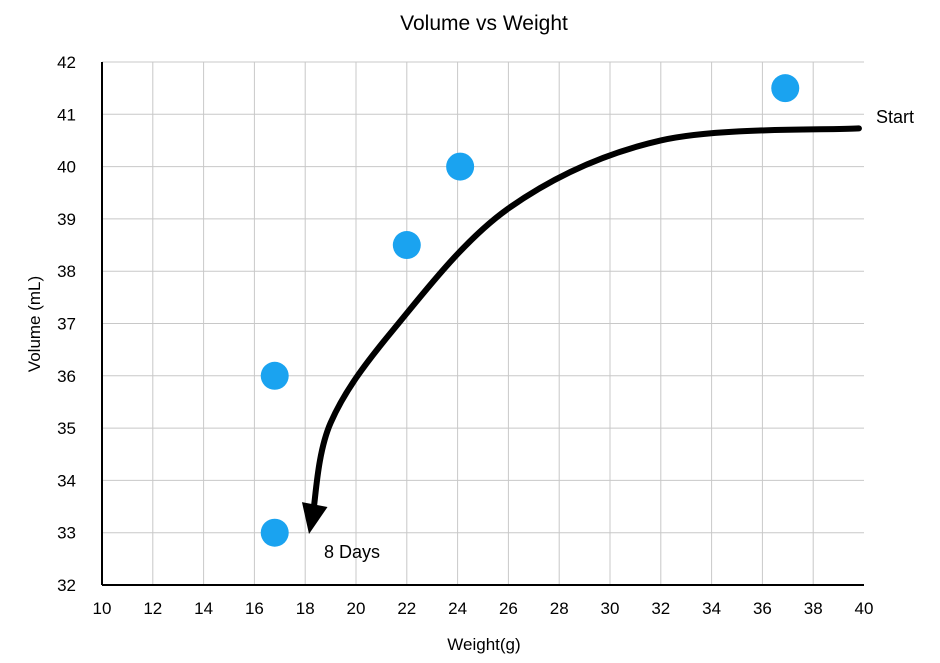 This screenshot has width=940, height=663. I want to click on x-tick-label: 32, so click(660, 608).